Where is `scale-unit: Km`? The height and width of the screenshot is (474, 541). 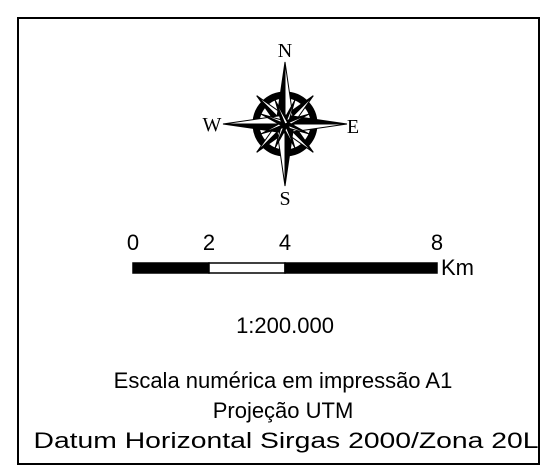 scale-unit: Km is located at coordinates (457, 267).